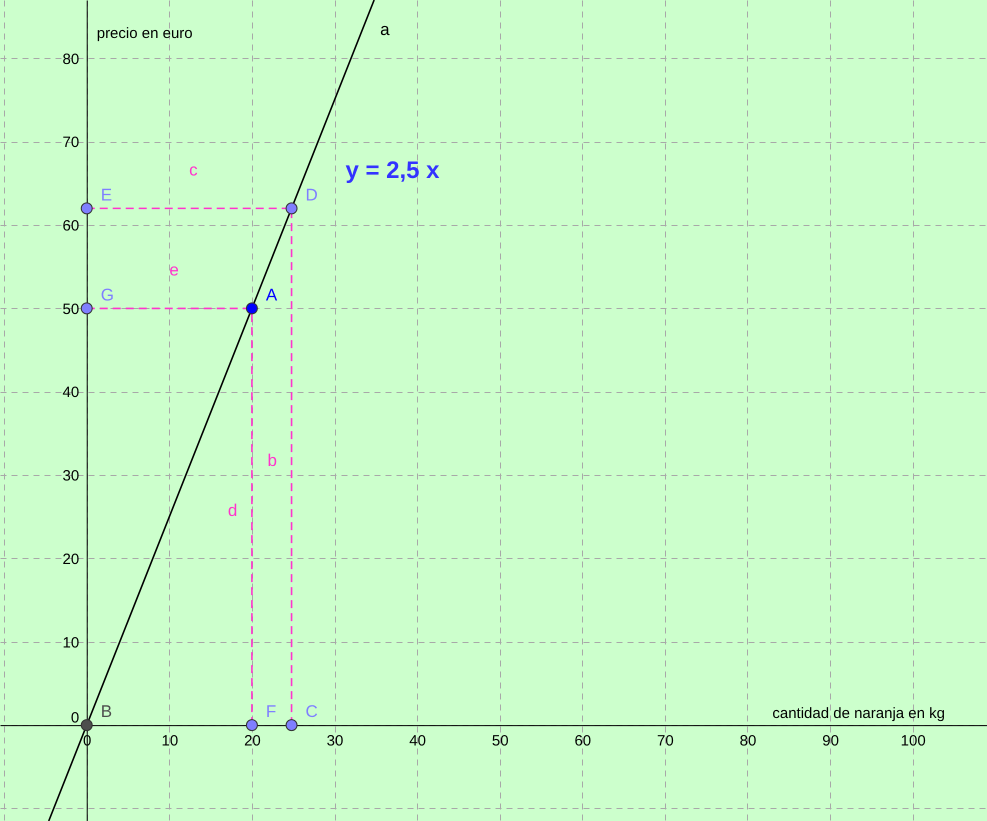  What do you see at coordinates (583, 741) in the screenshot?
I see `x-tick-label: 60` at bounding box center [583, 741].